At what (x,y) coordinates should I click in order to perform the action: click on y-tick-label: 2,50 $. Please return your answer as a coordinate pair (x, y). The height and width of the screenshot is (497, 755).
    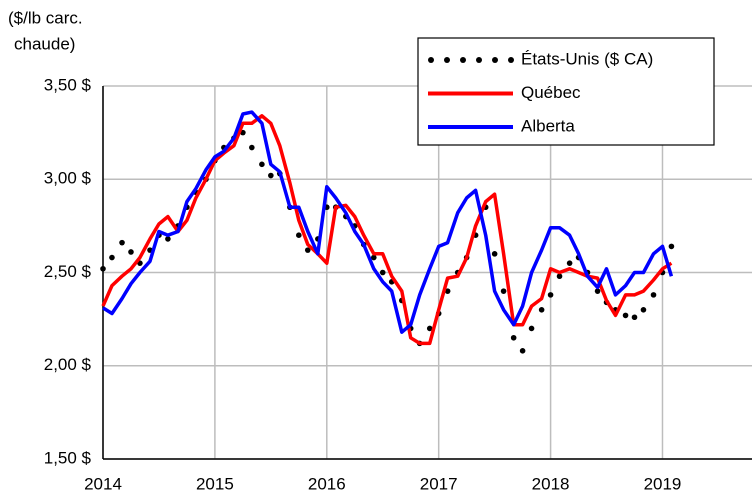
    Looking at the image, I should click on (68, 271).